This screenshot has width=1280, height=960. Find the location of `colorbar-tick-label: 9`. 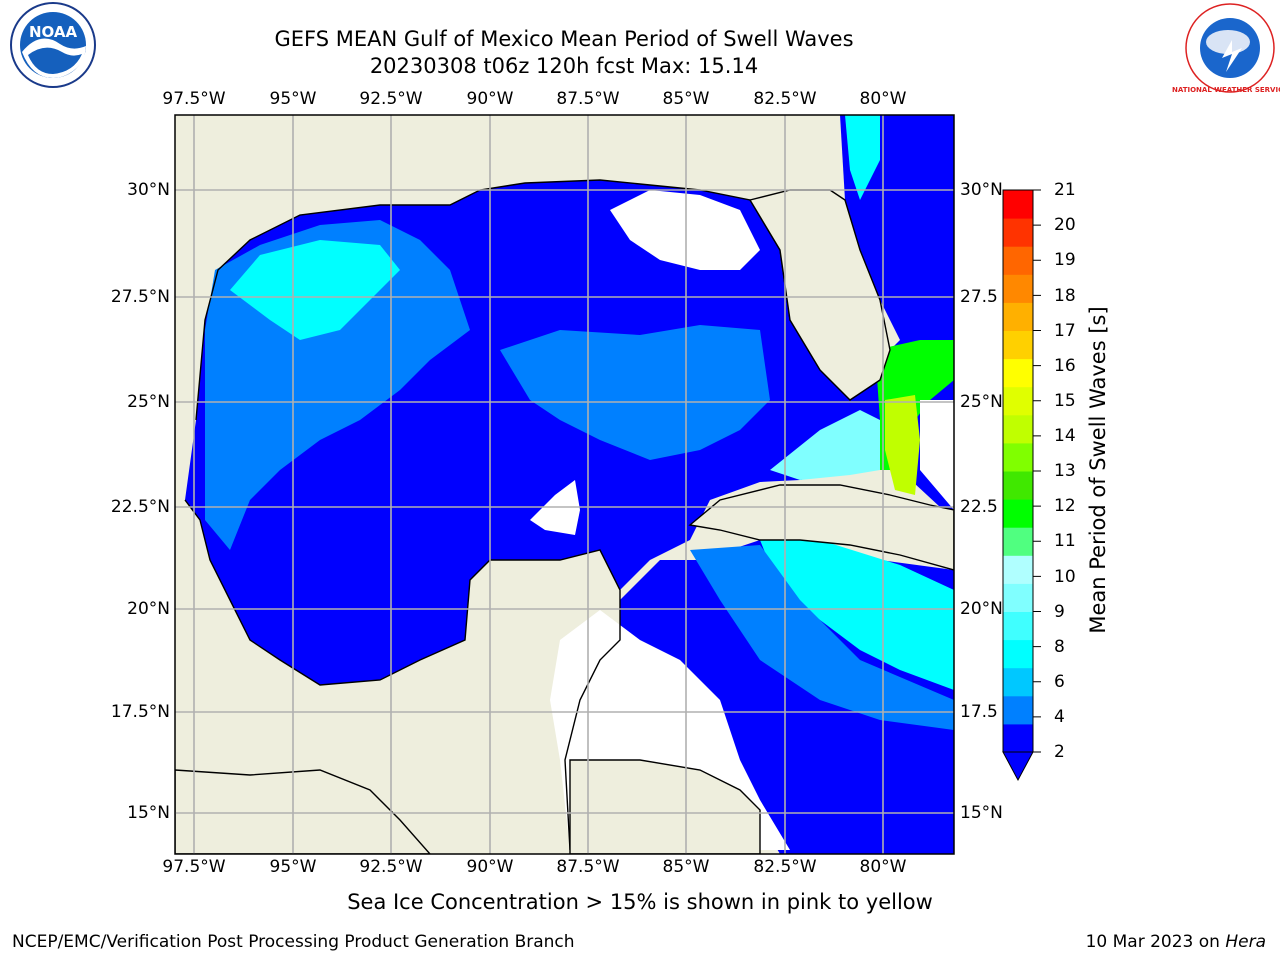

colorbar-tick-label: 9 is located at coordinates (1059, 612).